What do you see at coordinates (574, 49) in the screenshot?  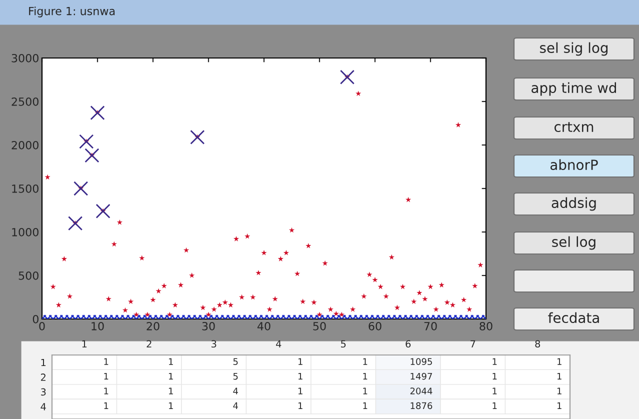 I see `text: sel sig log` at bounding box center [574, 49].